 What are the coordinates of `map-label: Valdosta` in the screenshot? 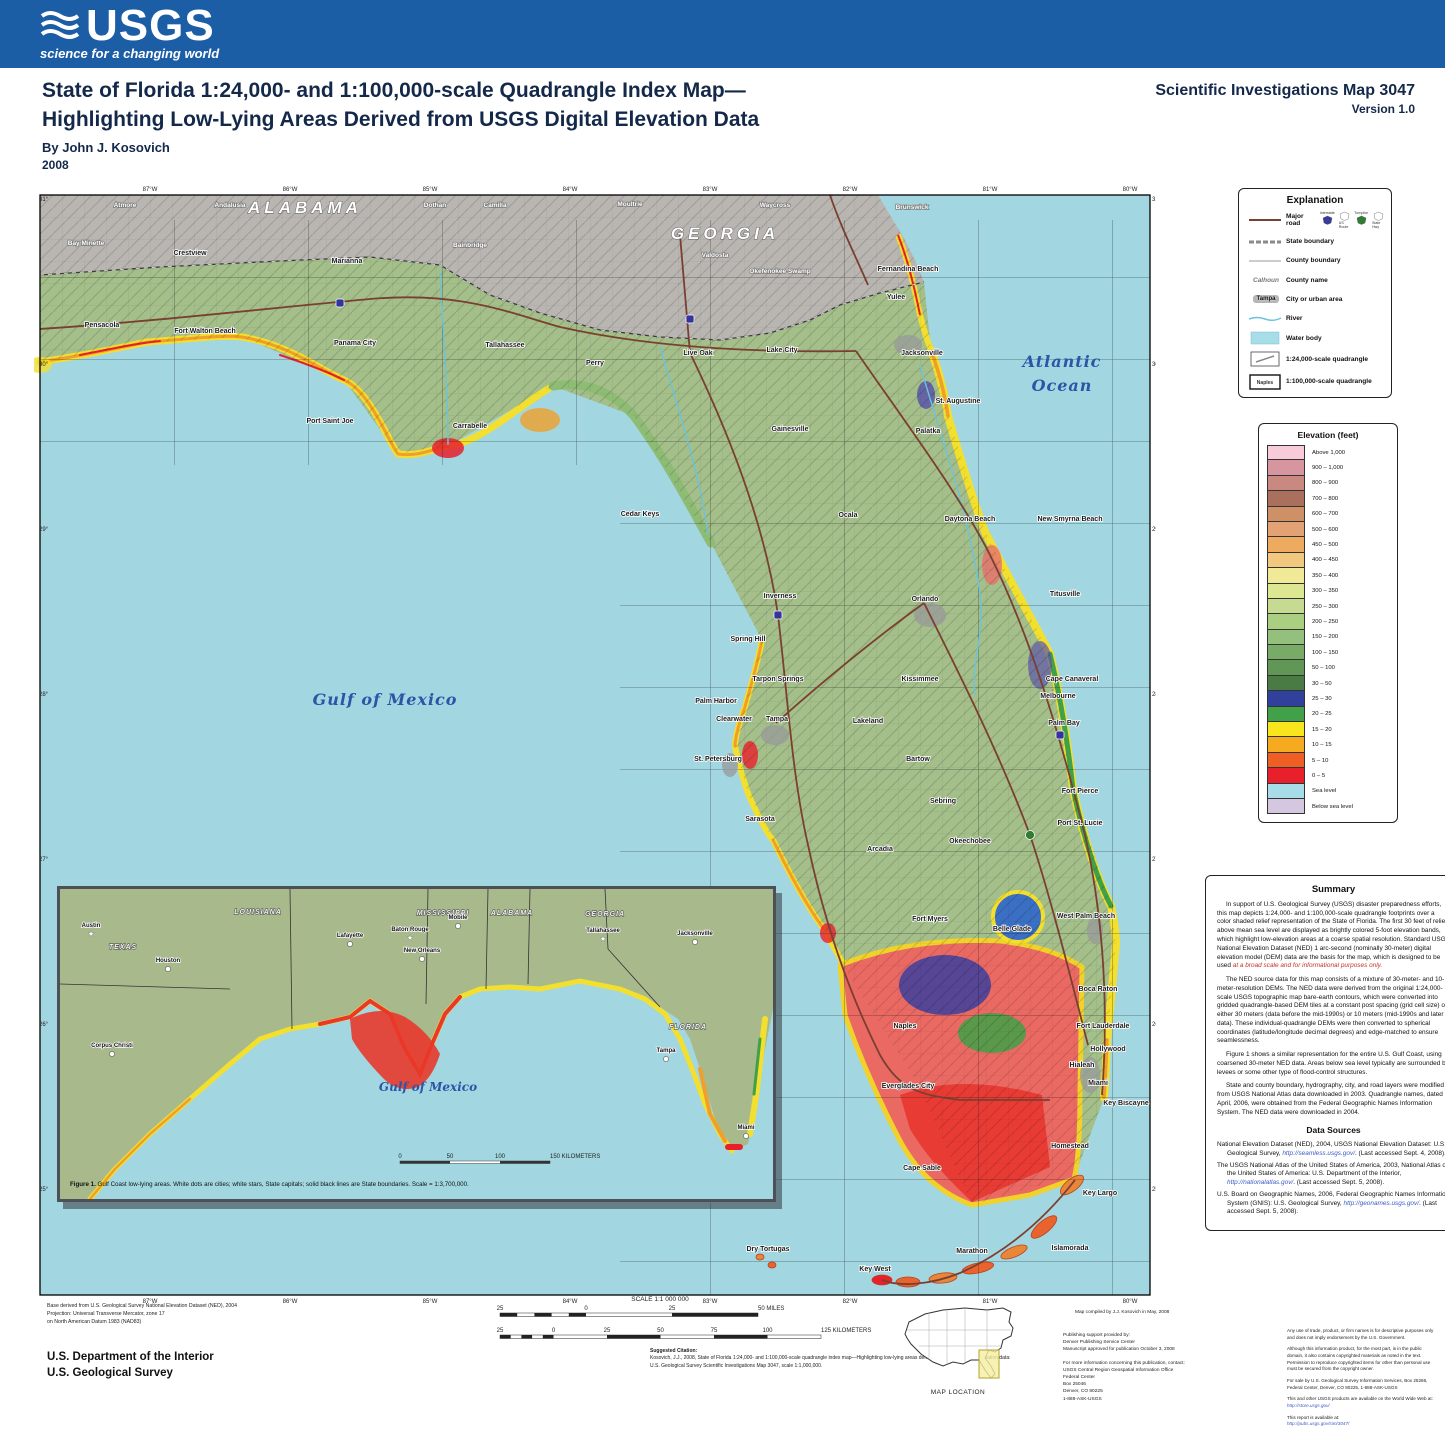 It's located at (715, 255).